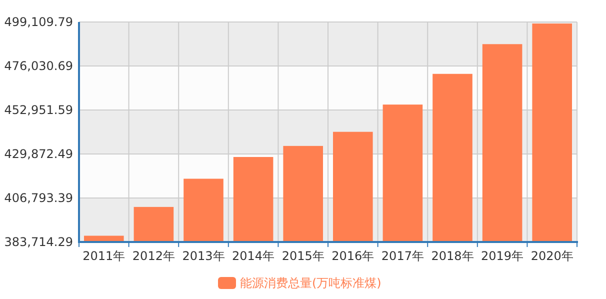 This screenshot has width=606, height=299. I want to click on x-tick-label: 2018年, so click(452, 256).